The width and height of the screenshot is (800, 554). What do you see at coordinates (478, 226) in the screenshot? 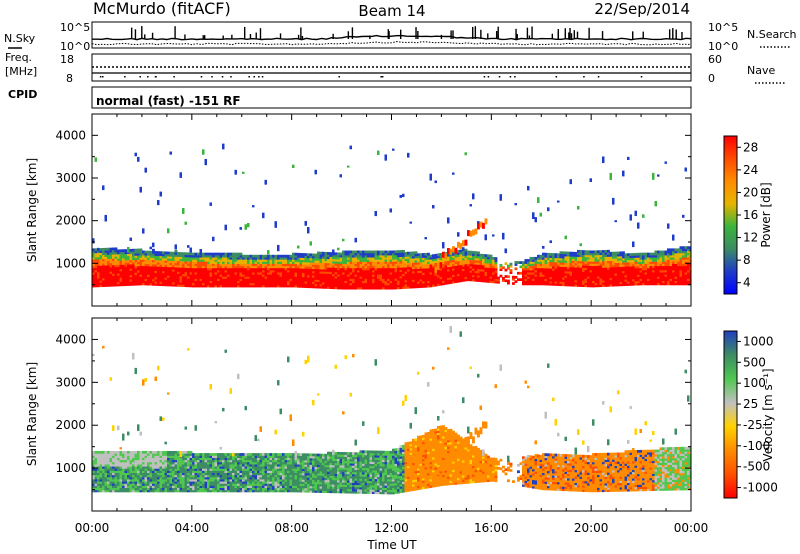
I see `power-streak` at bounding box center [478, 226].